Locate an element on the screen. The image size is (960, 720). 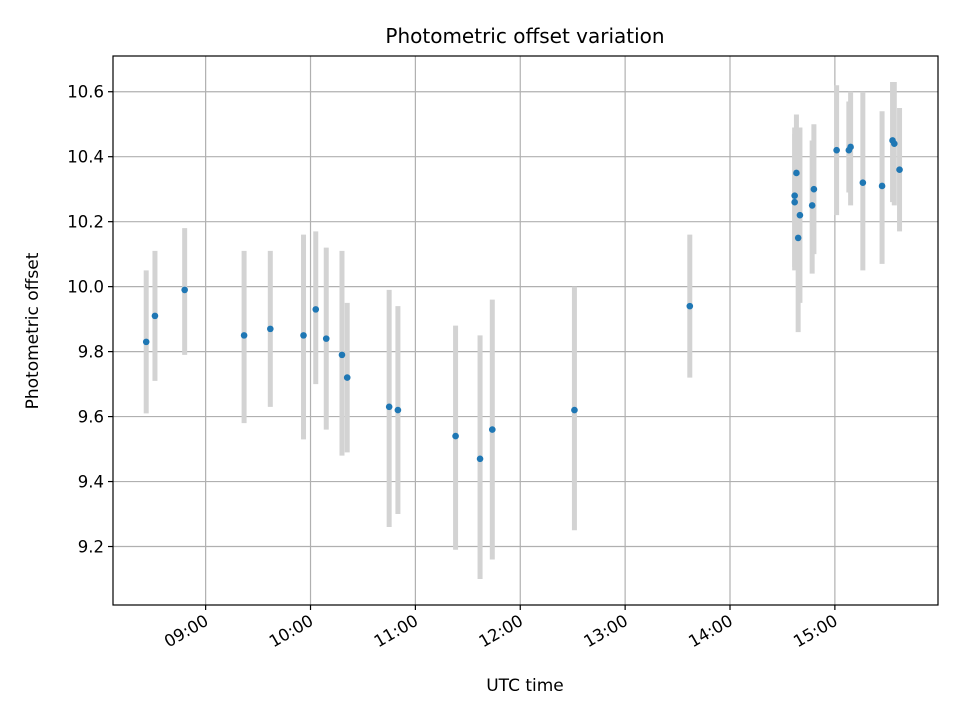
chart-title: Photometric offset variation is located at coordinates (524, 36).